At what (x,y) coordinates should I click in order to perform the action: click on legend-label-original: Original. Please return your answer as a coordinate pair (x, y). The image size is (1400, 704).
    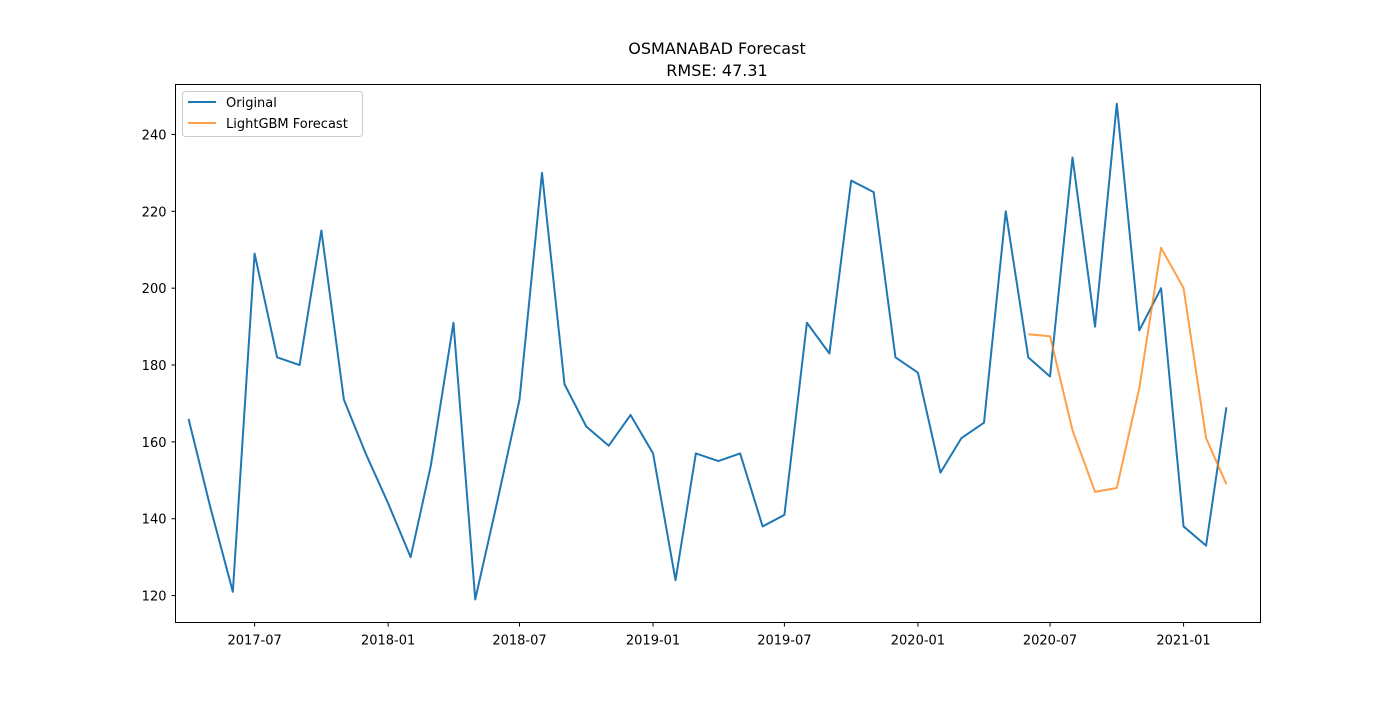
    Looking at the image, I should click on (251, 103).